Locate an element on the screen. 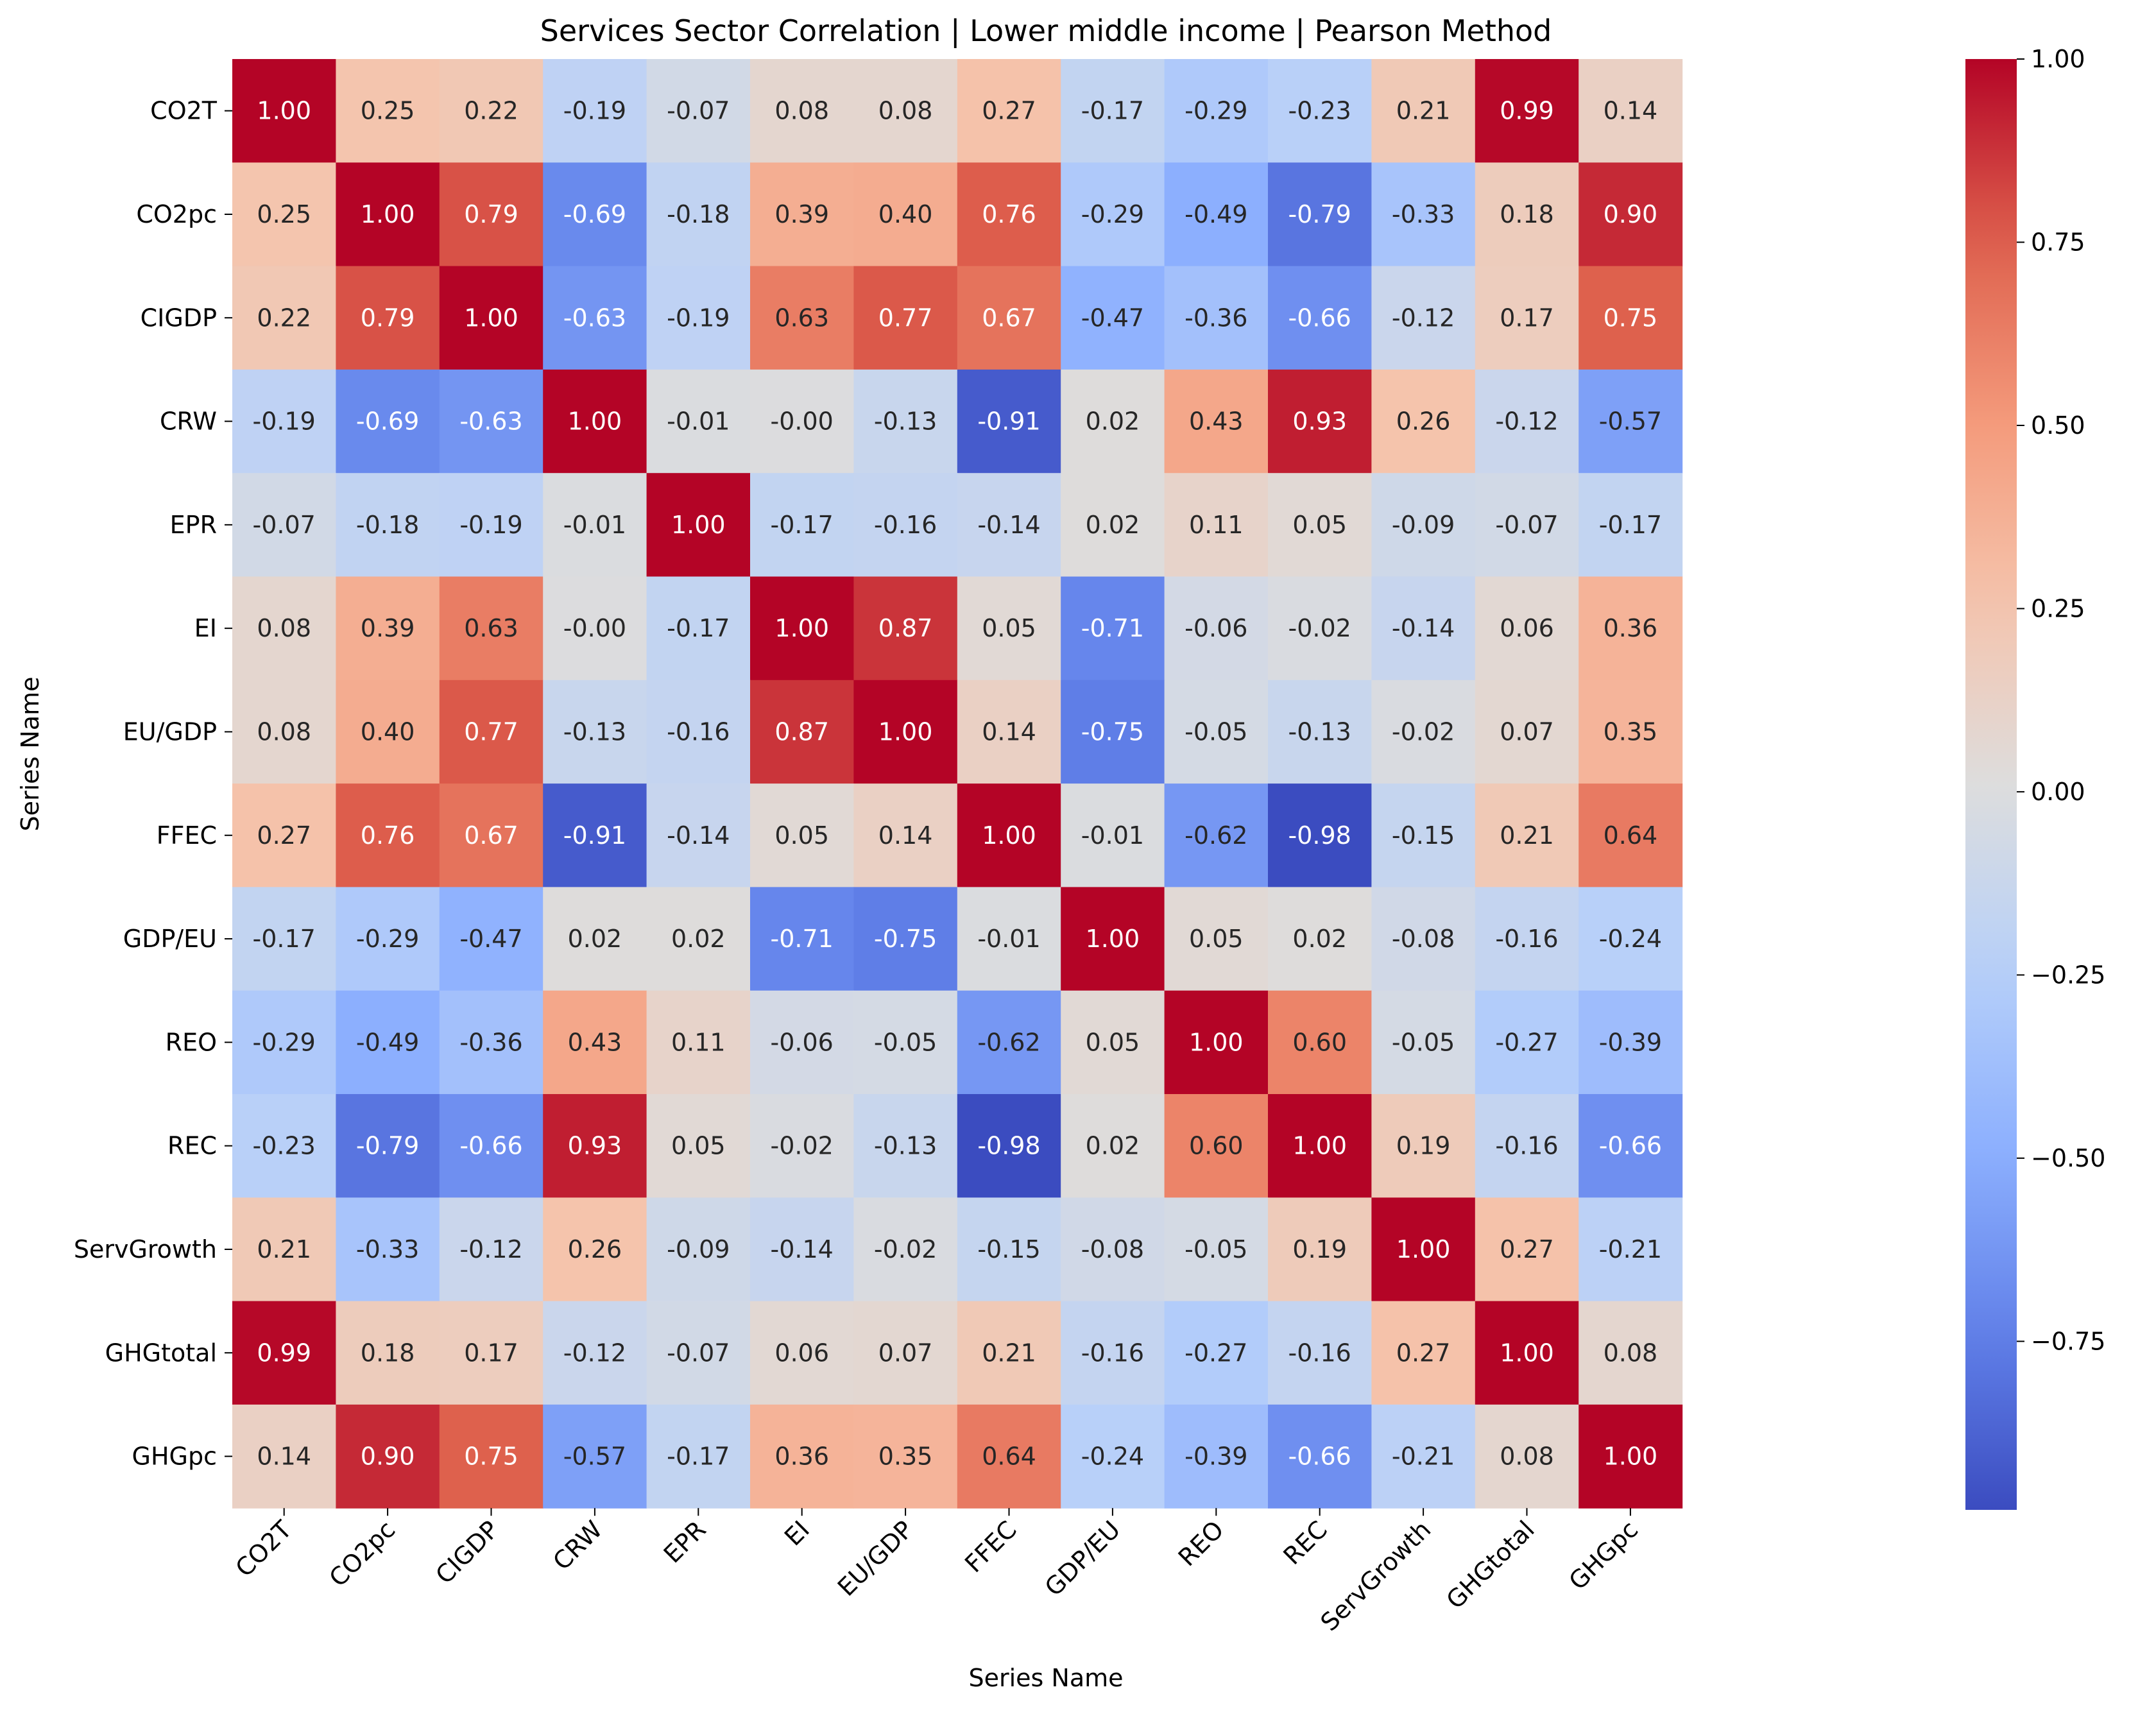  cell-value-label: 1.00 is located at coordinates (699, 525).